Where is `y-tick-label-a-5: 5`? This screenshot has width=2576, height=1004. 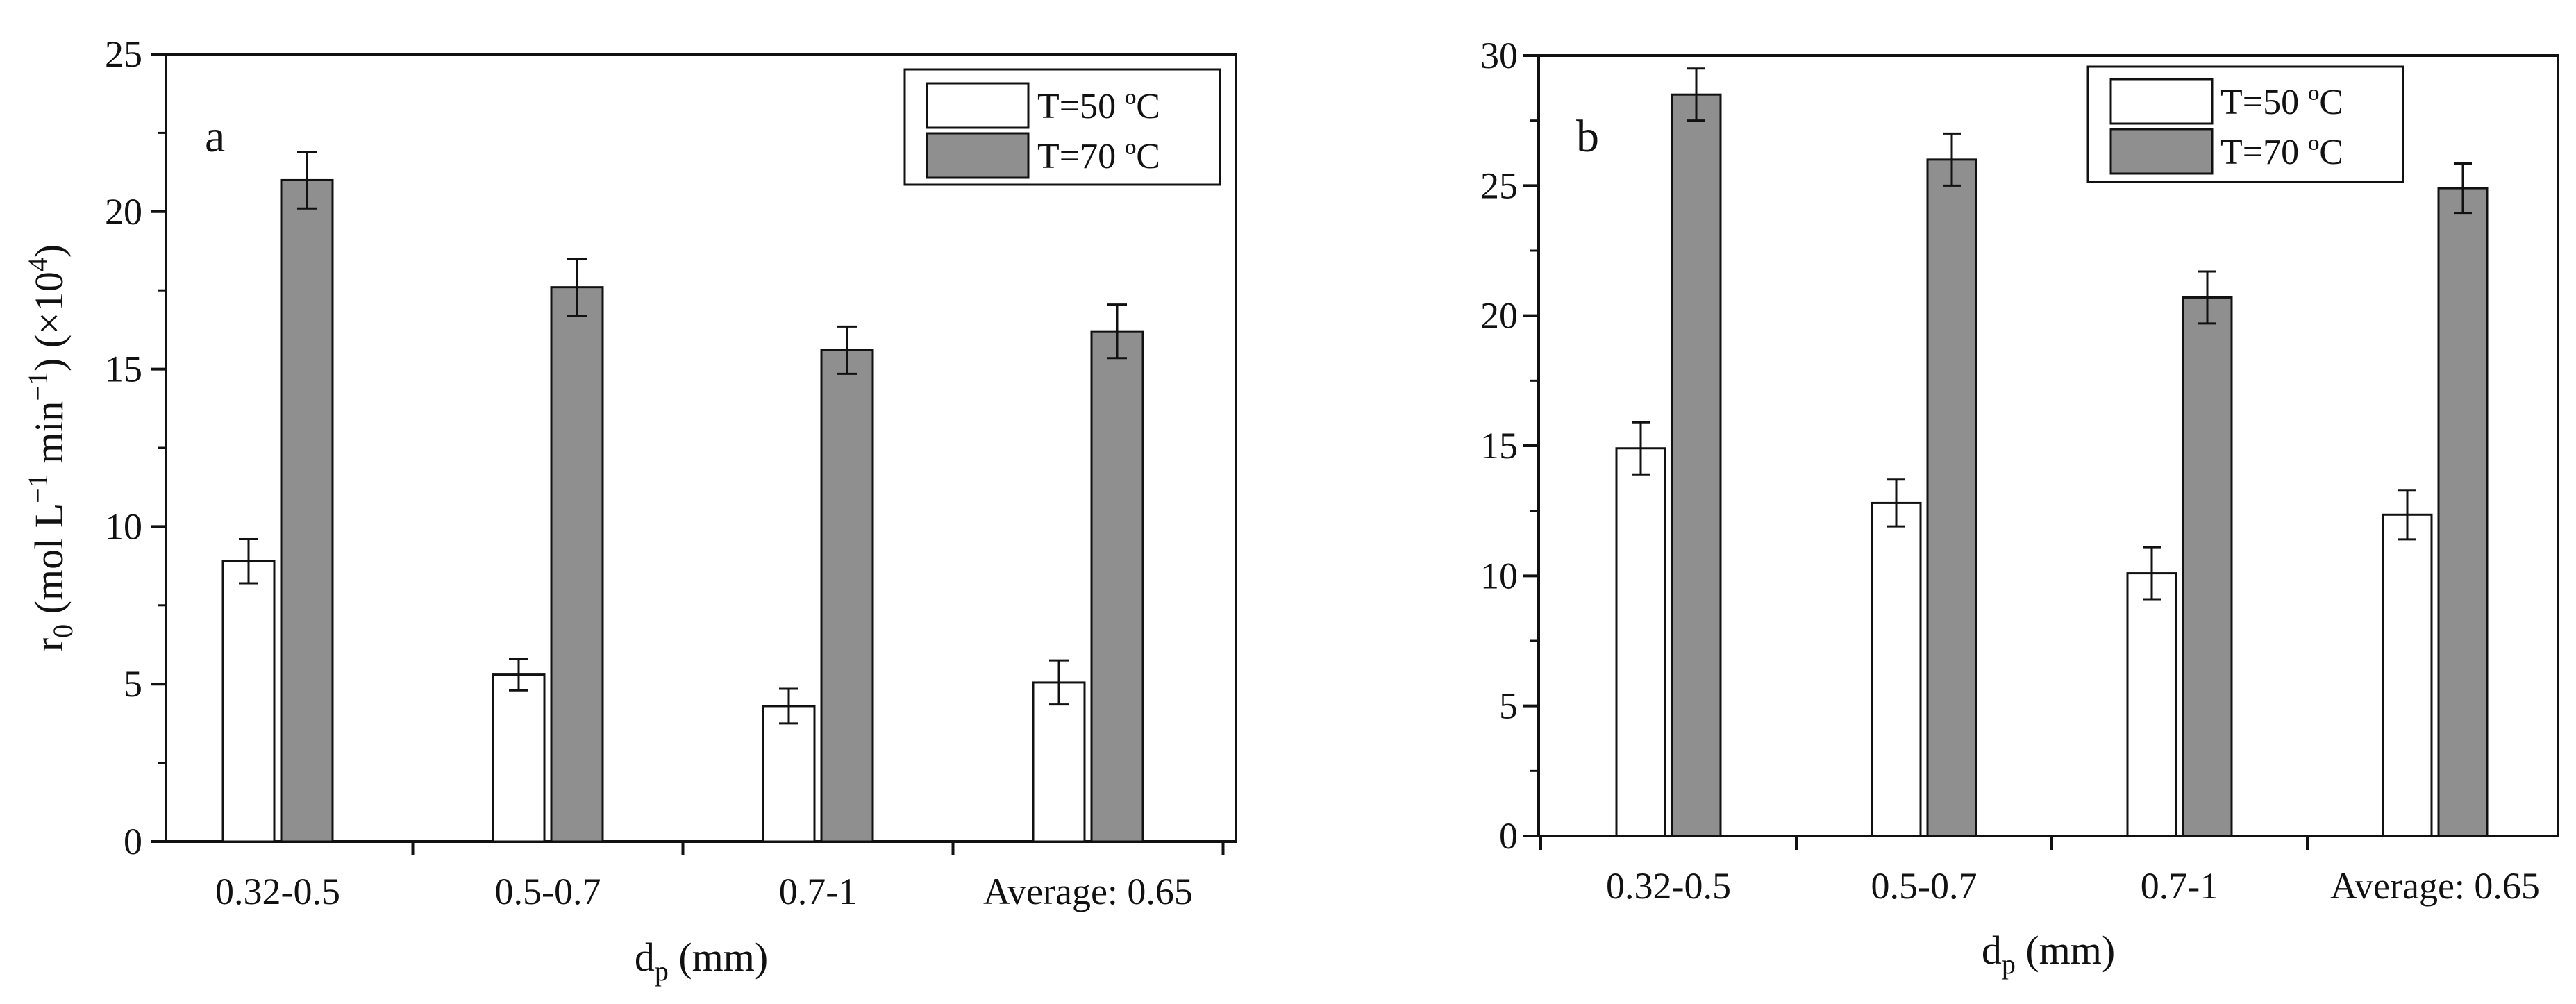
y-tick-label-a-5: 5 is located at coordinates (133, 684).